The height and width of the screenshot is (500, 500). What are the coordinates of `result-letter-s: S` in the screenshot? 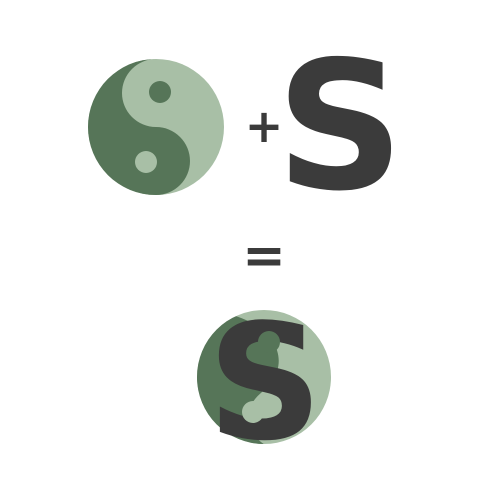 It's located at (264, 382).